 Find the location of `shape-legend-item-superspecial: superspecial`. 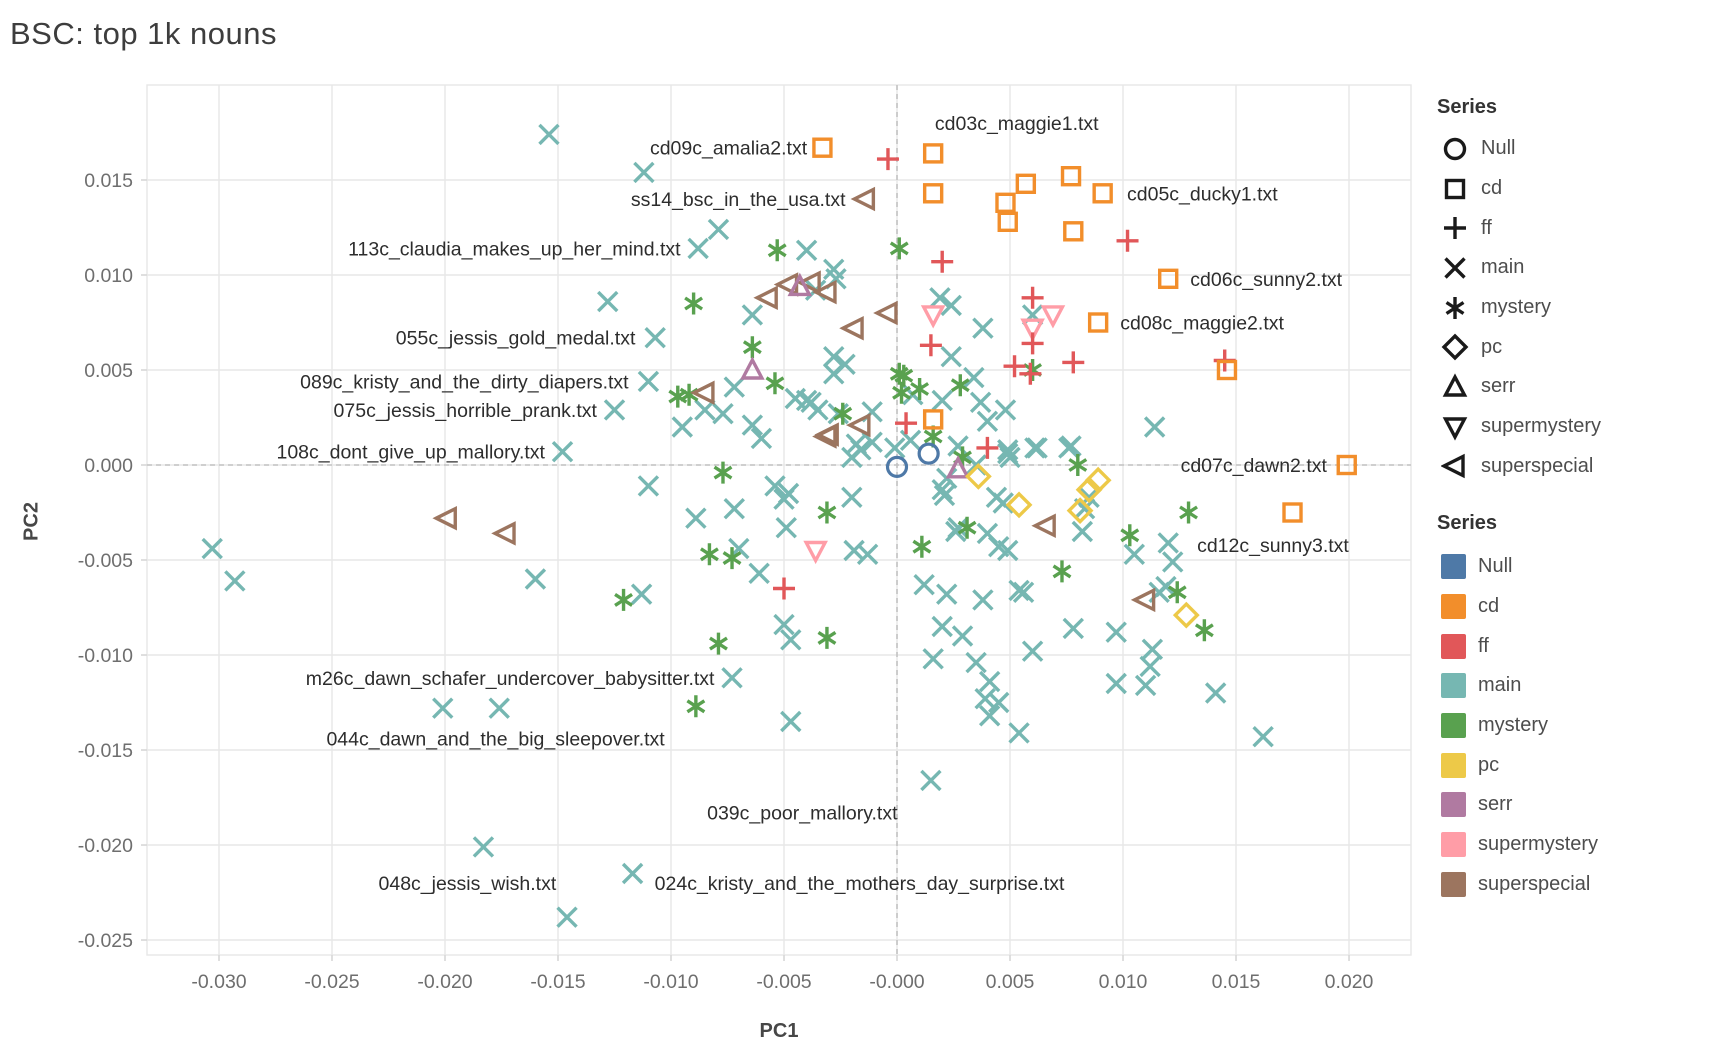

shape-legend-item-superspecial: superspecial is located at coordinates (1567, 467).